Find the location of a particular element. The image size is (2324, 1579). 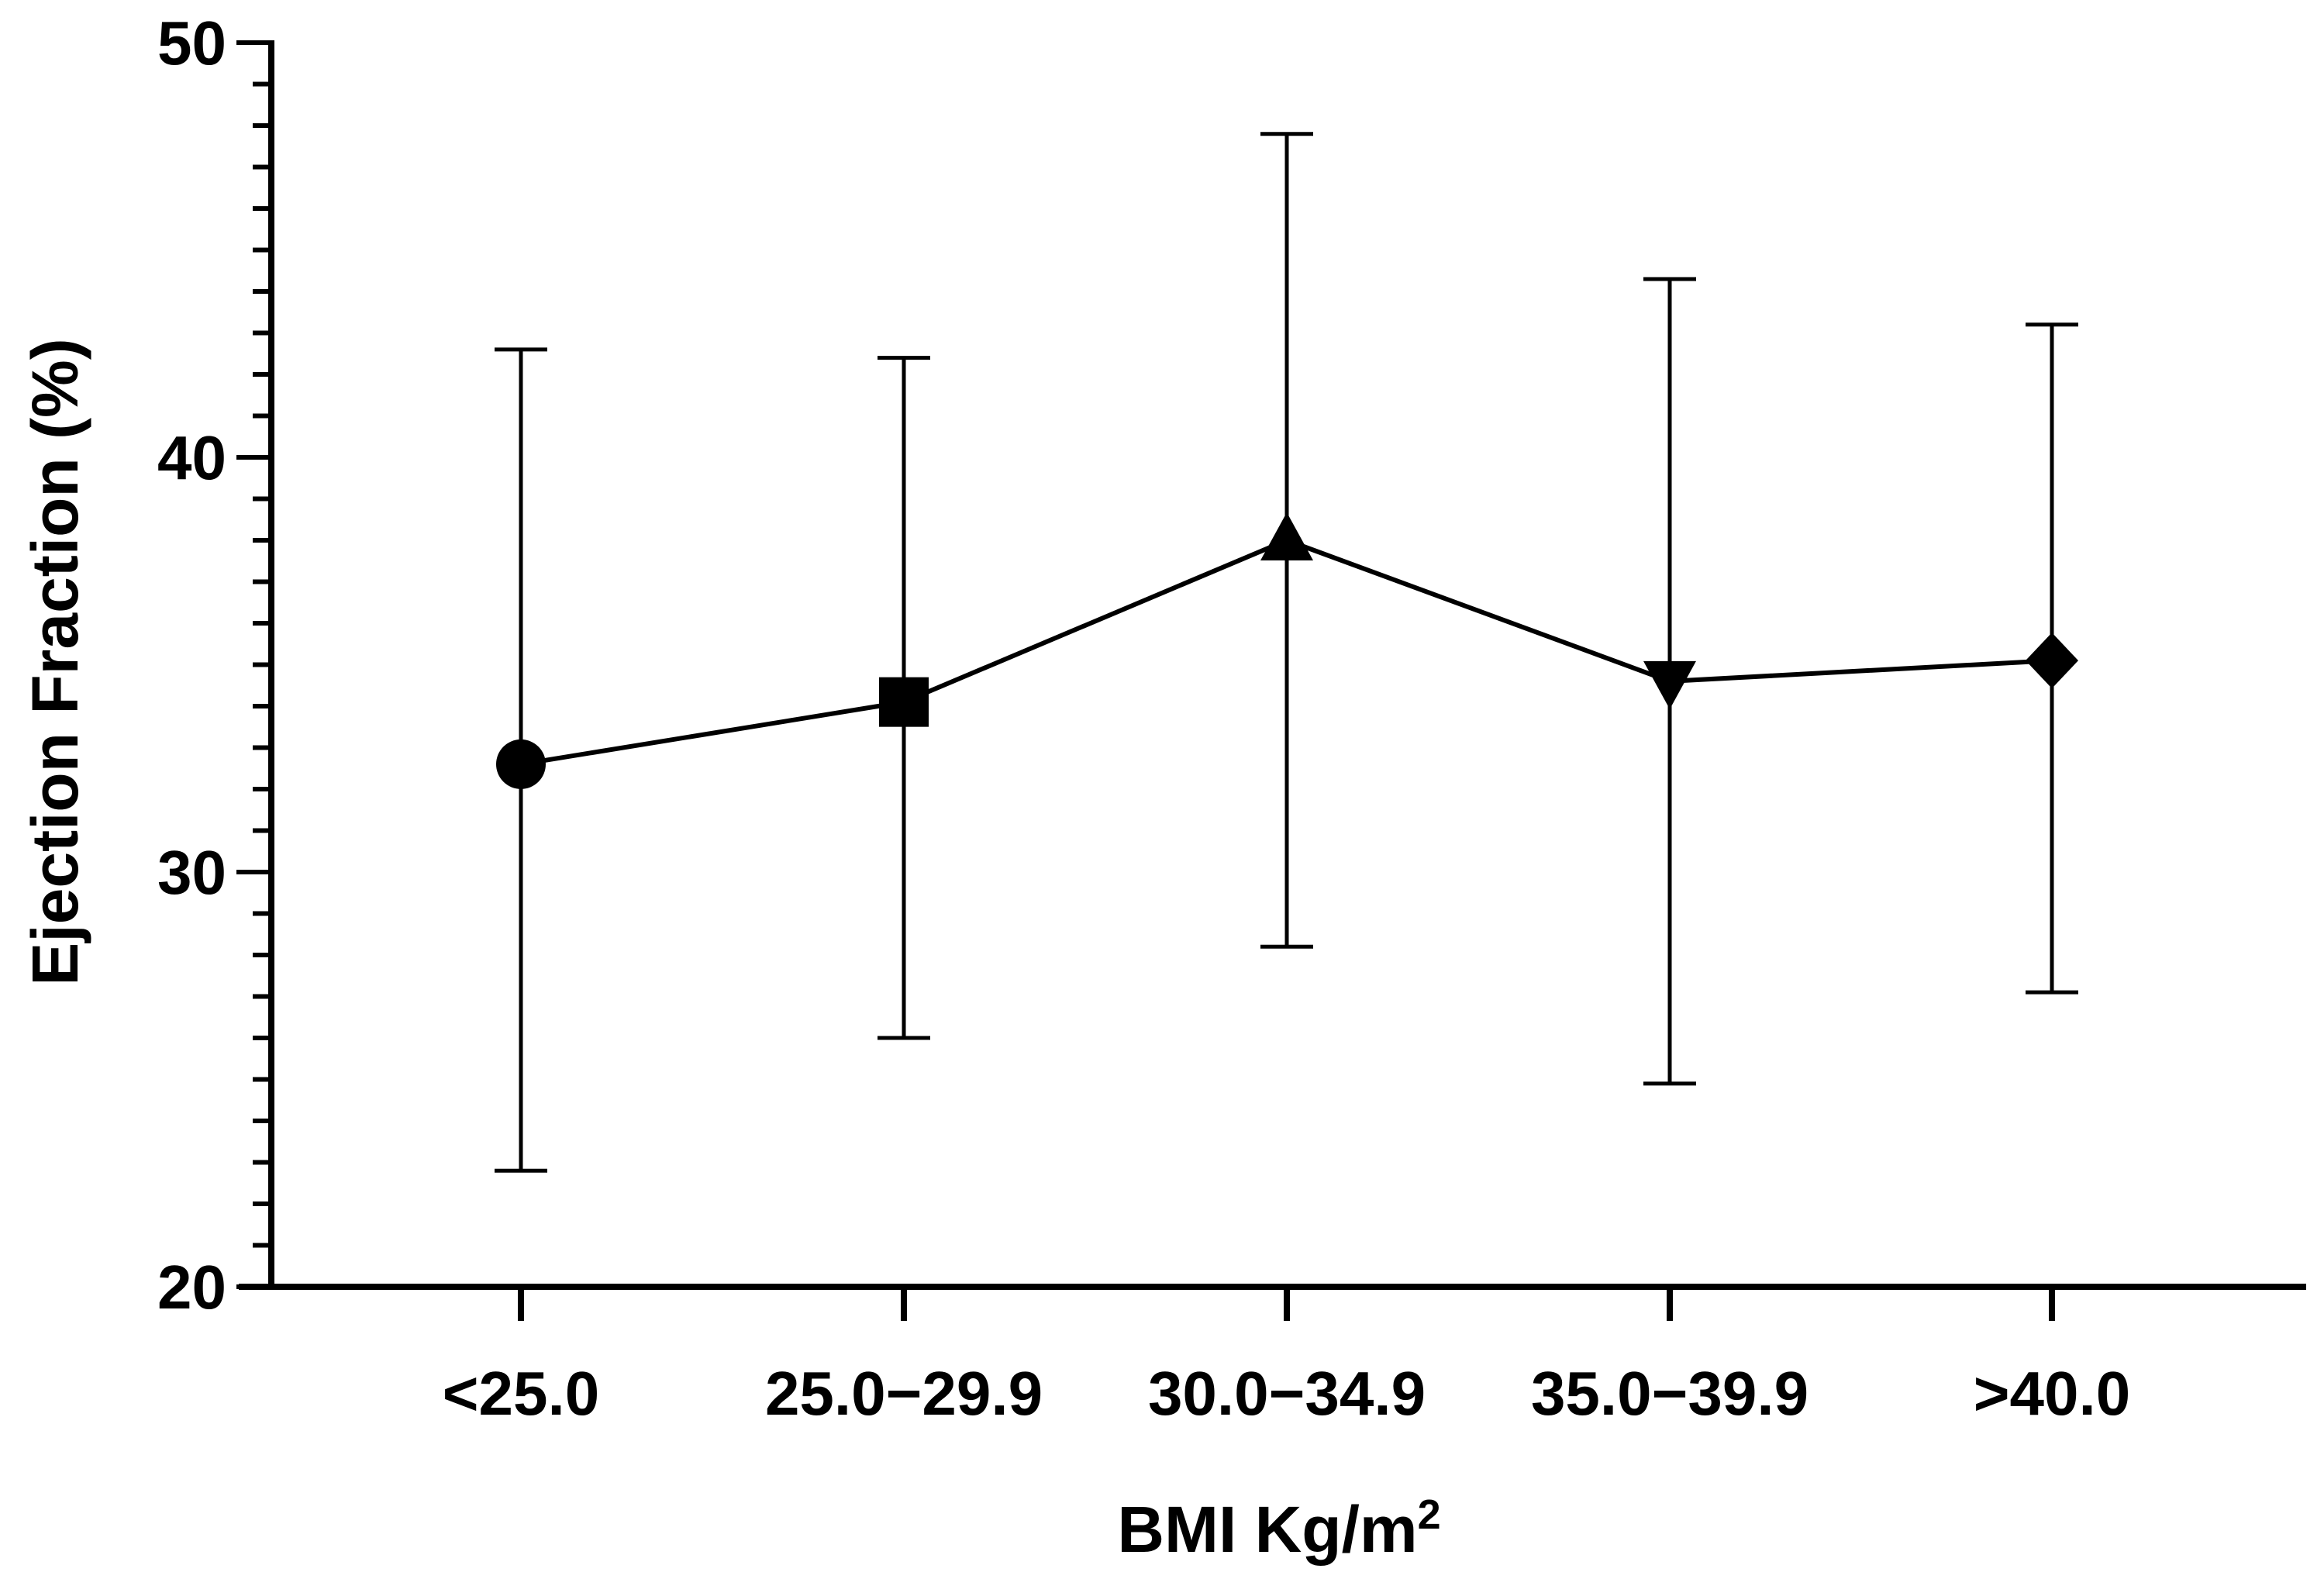

x-tick-label: 30.0−34.9 is located at coordinates (1287, 1393).